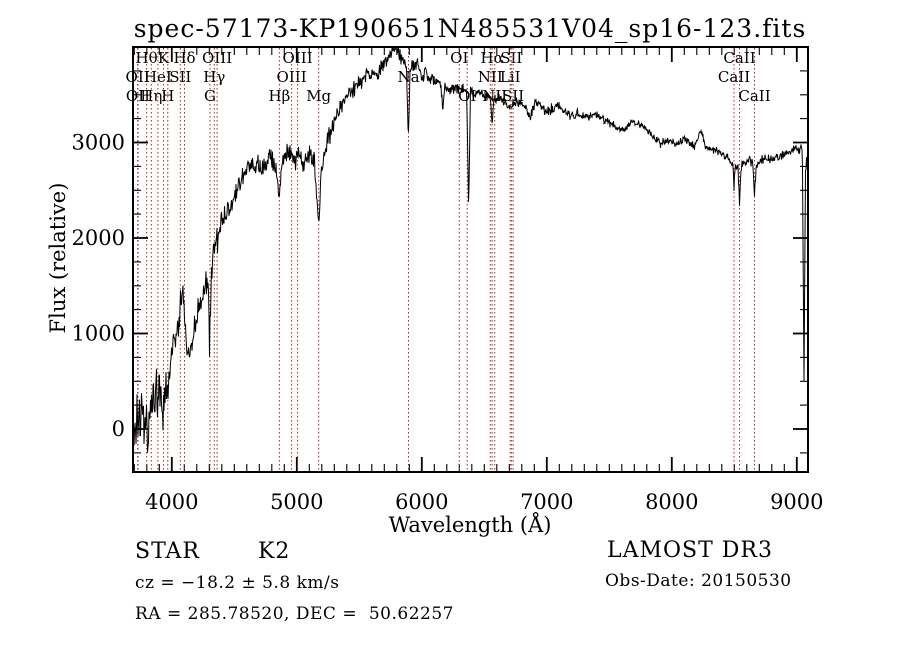 This screenshot has height=649, width=900. Describe the element at coordinates (408, 77) in the screenshot. I see `spectral-line-label: Na` at that location.